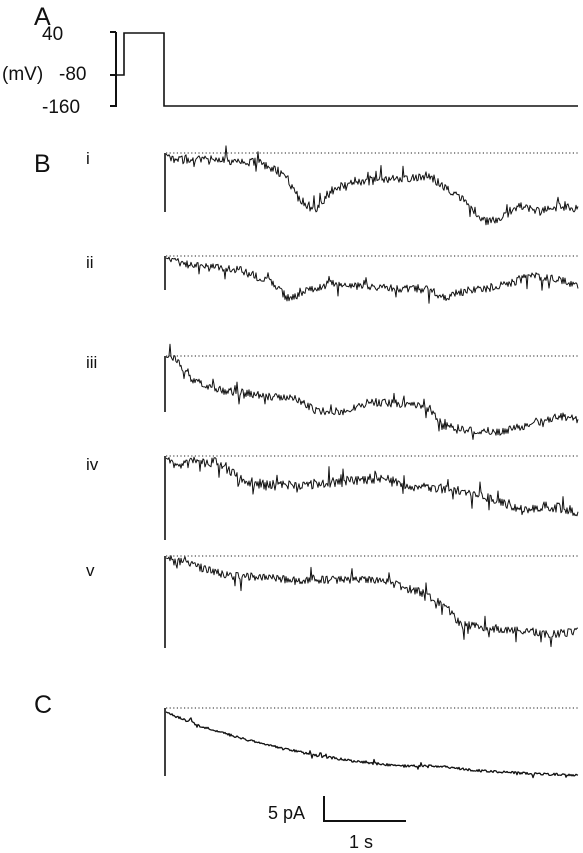 Image resolution: width=583 pixels, height=853 pixels. What do you see at coordinates (361, 842) in the screenshot?
I see `time-scale-label: 1 s` at bounding box center [361, 842].